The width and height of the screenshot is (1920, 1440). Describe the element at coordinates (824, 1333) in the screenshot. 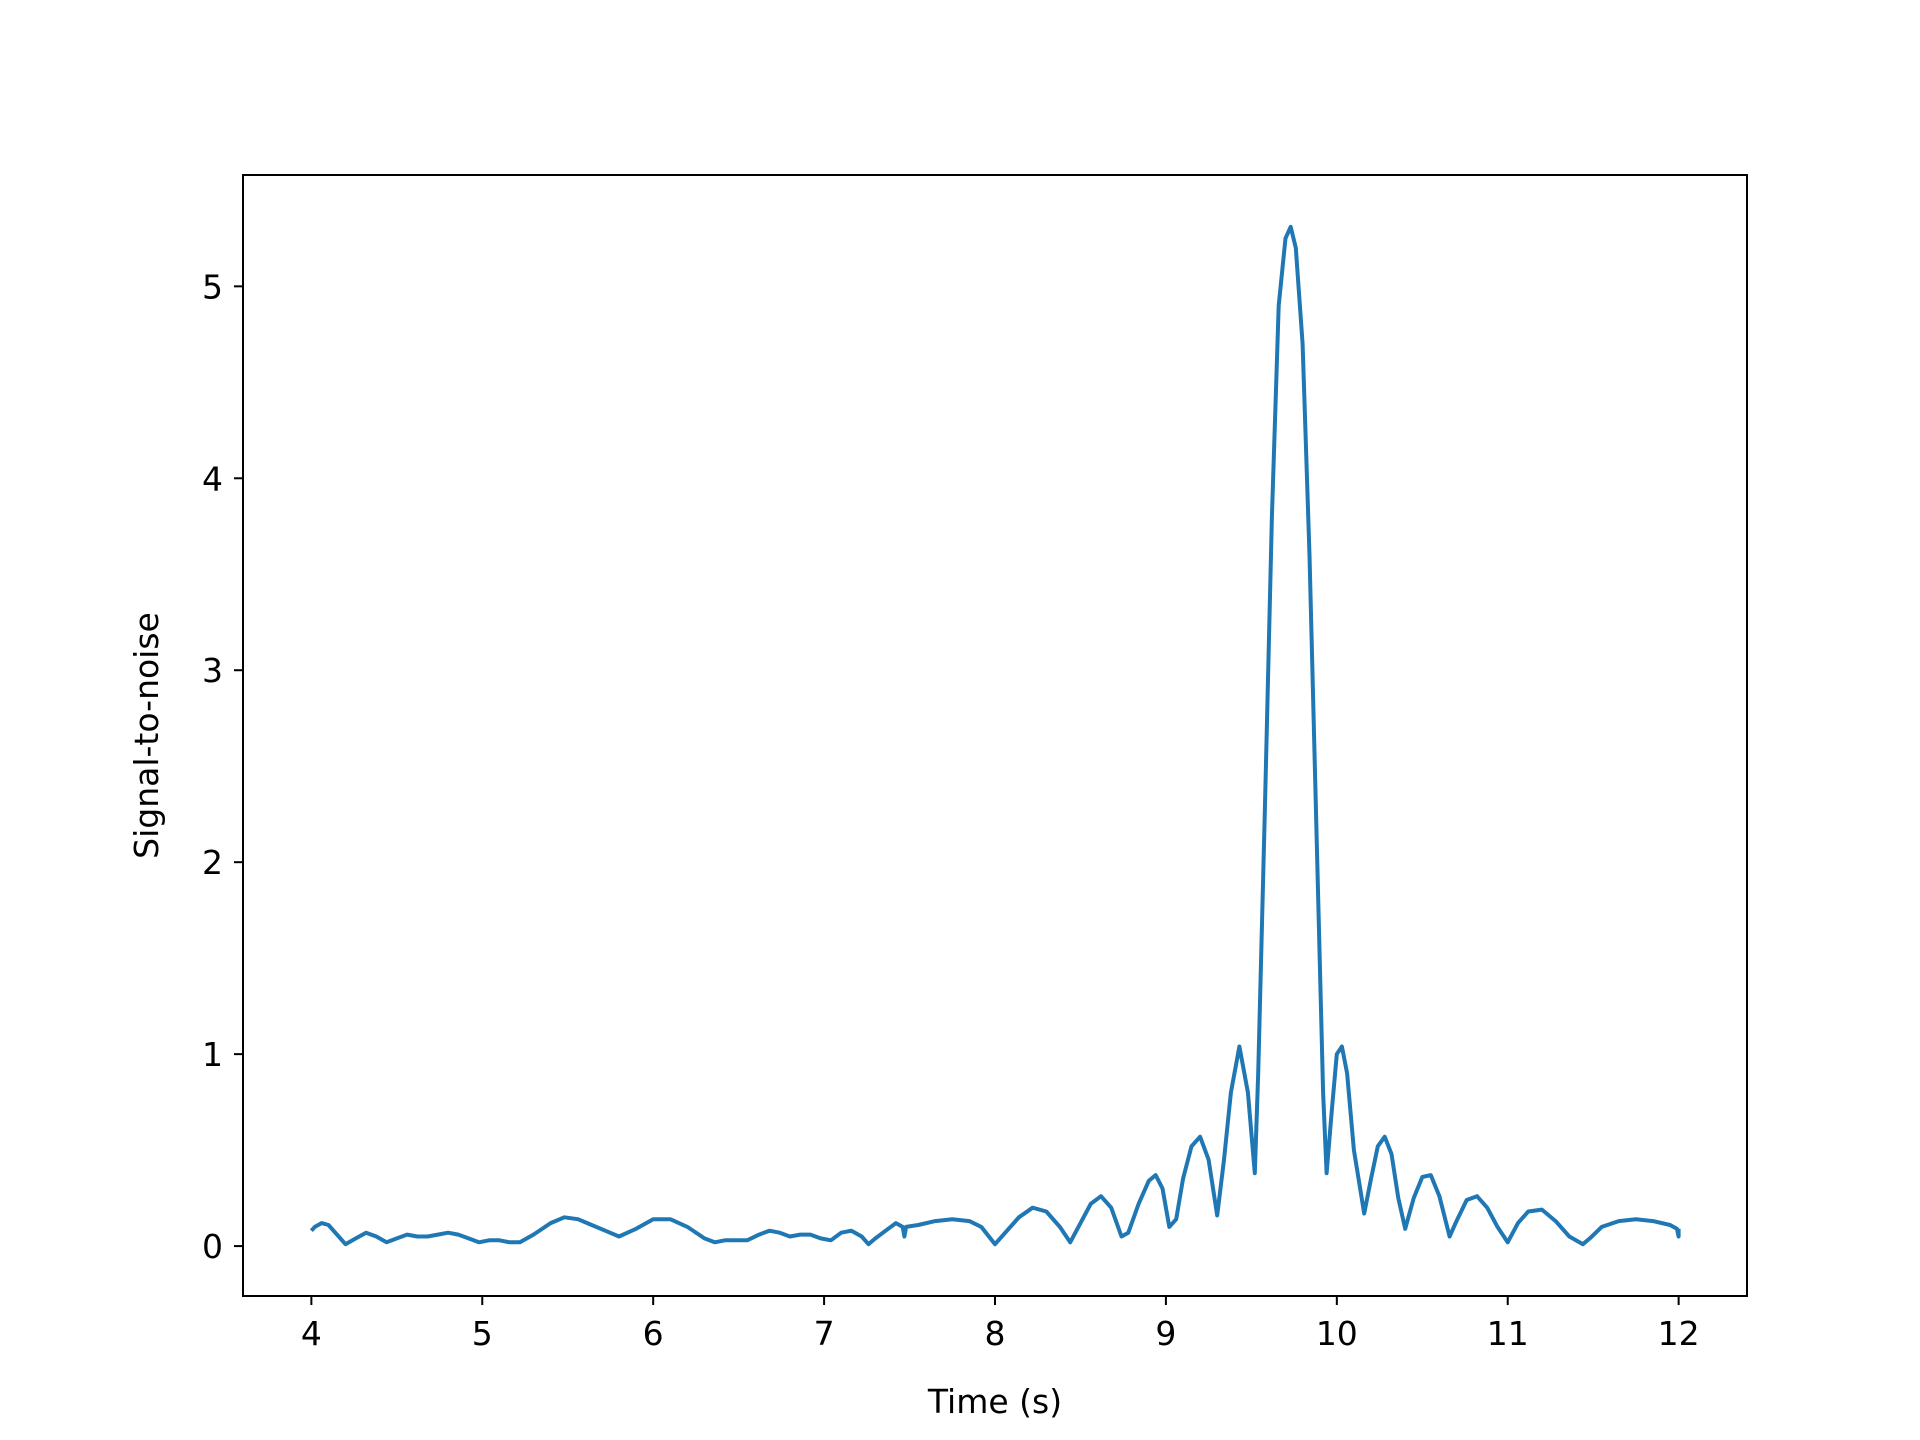

I see `x-tick-label: 7` at that location.